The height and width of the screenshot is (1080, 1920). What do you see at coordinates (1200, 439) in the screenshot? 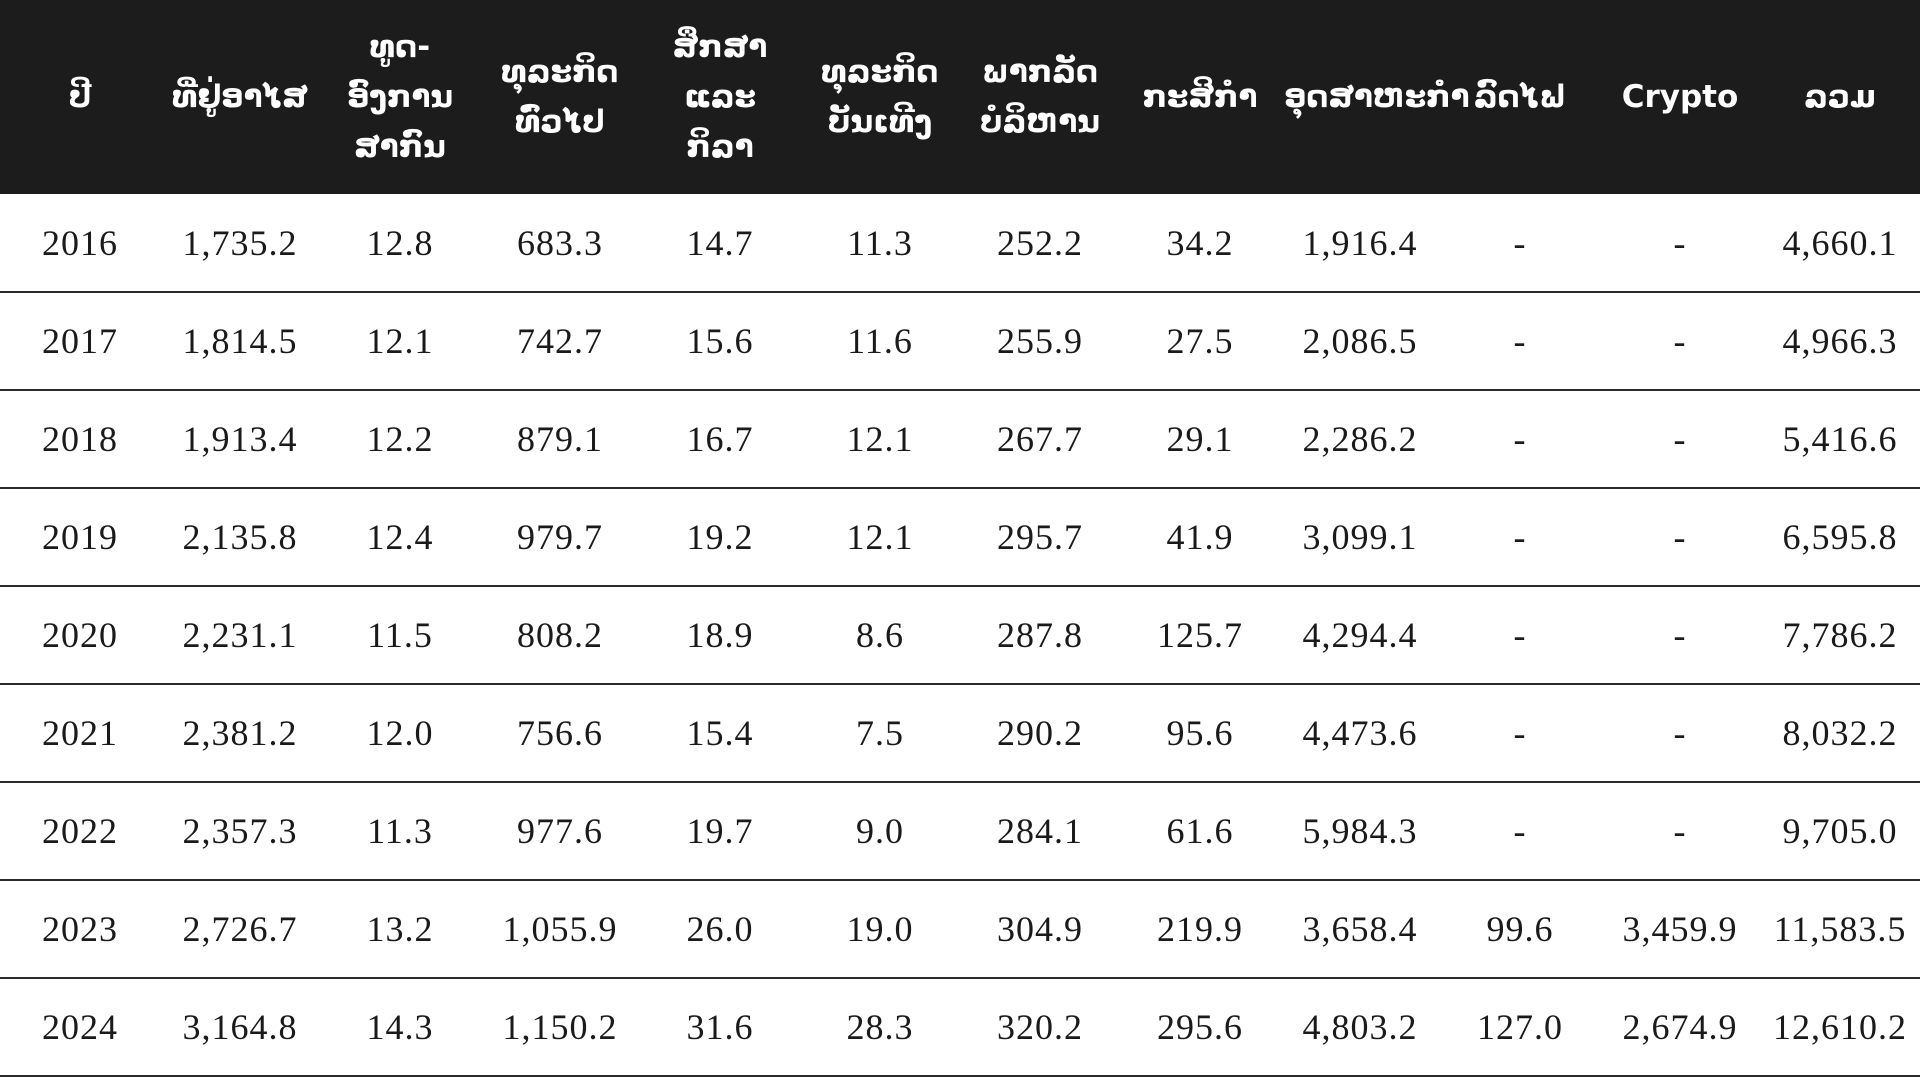
I see `table-cell: 29.1` at bounding box center [1200, 439].